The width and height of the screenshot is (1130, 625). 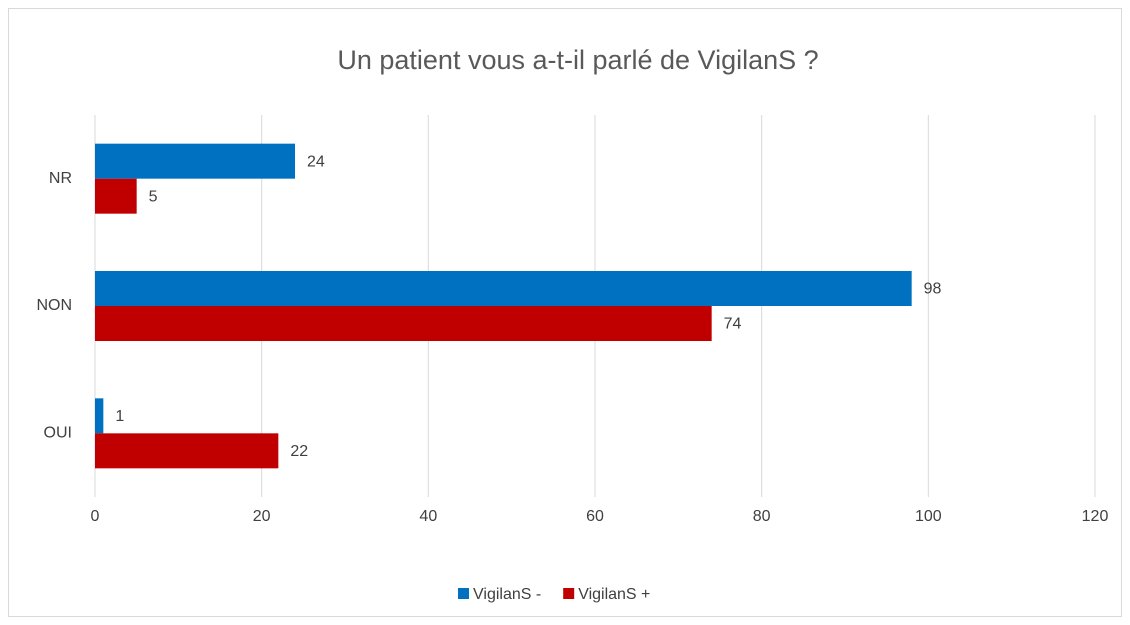 What do you see at coordinates (428, 516) in the screenshot?
I see `x-tick-label: 40` at bounding box center [428, 516].